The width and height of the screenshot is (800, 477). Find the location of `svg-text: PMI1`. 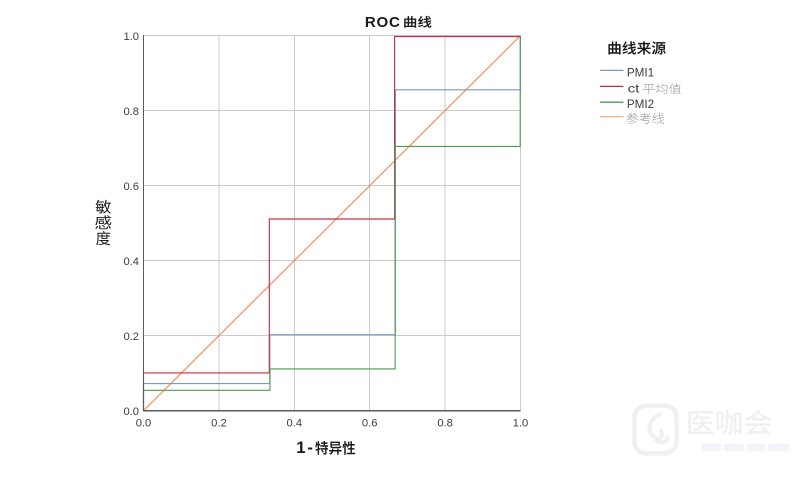

svg-text: PMI1 is located at coordinates (640, 72).